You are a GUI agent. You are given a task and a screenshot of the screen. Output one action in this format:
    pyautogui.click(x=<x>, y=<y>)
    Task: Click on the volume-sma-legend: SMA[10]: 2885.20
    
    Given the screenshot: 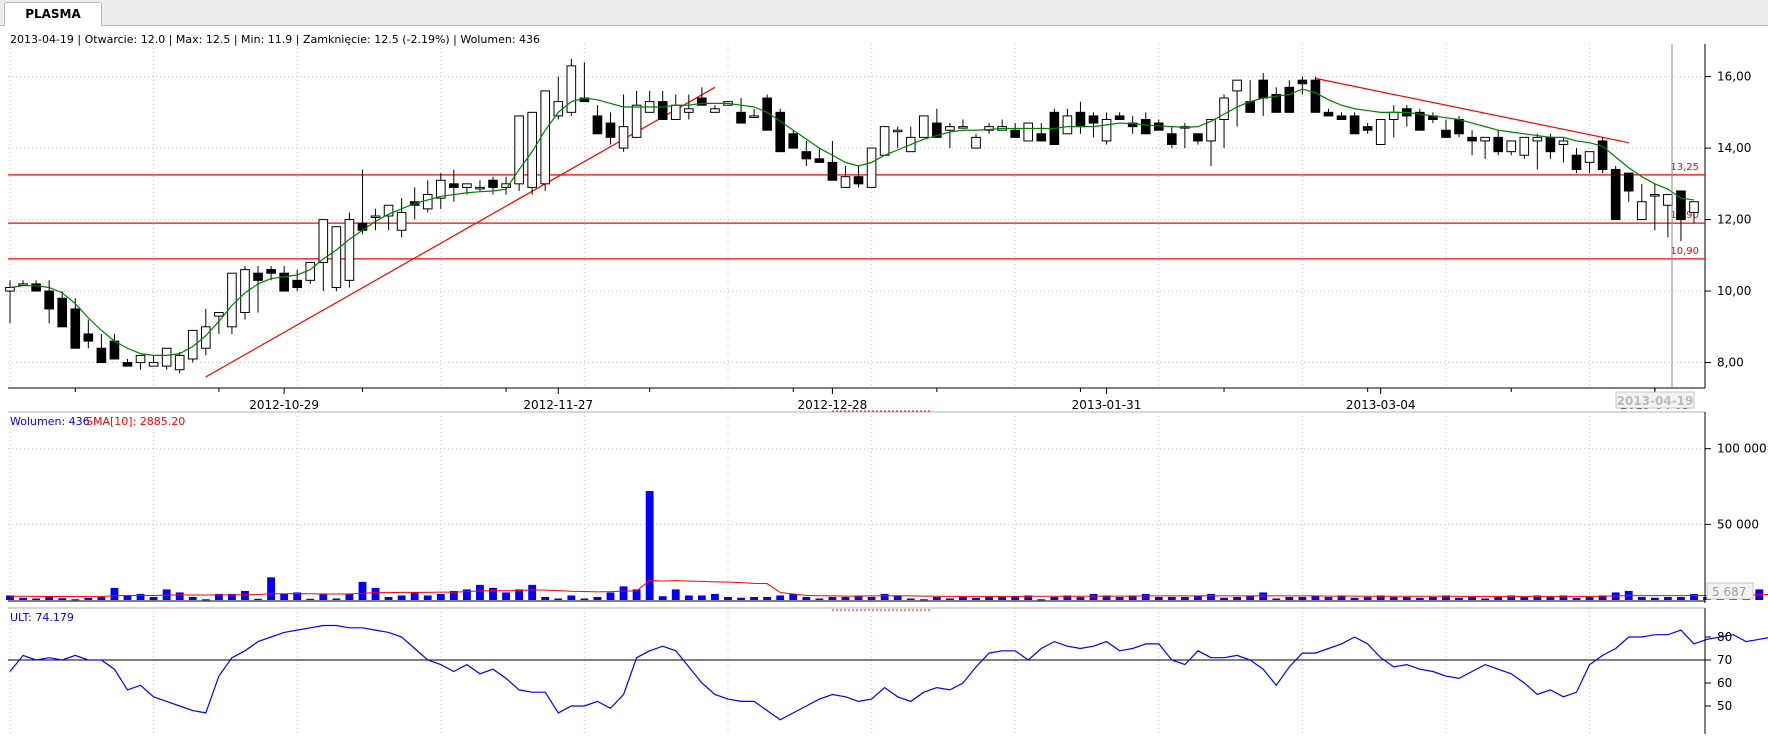 What is the action you would take?
    pyautogui.click(x=135, y=421)
    